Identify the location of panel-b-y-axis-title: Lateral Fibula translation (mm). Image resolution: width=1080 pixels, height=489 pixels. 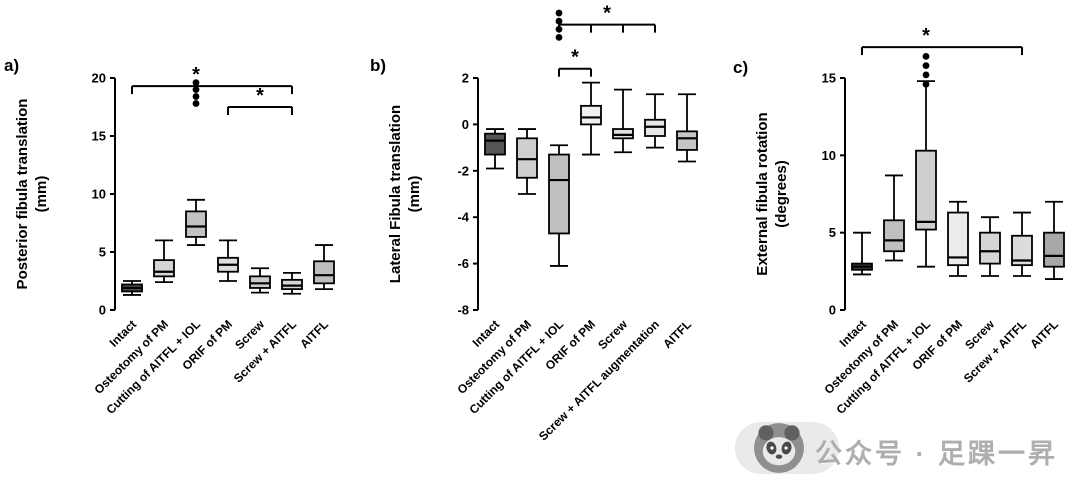
(405, 194).